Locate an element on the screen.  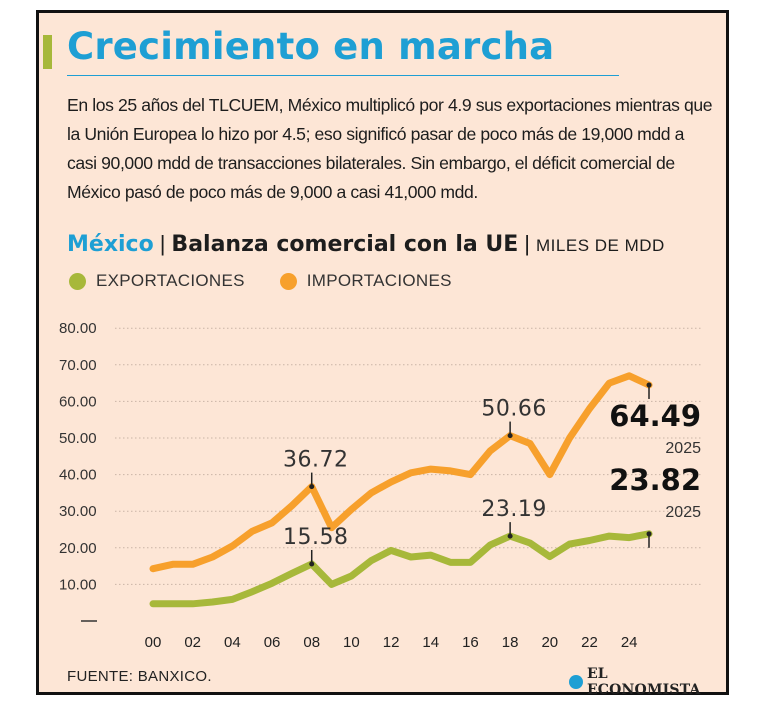
title-accent-bar is located at coordinates (47, 52).